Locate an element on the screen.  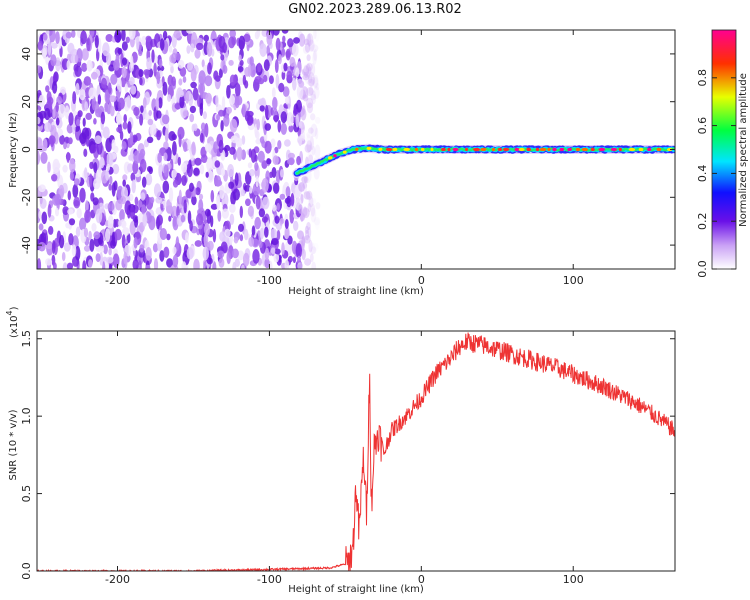
figure-title: GN02.2023.289.06.13.R02 is located at coordinates (375, 9).